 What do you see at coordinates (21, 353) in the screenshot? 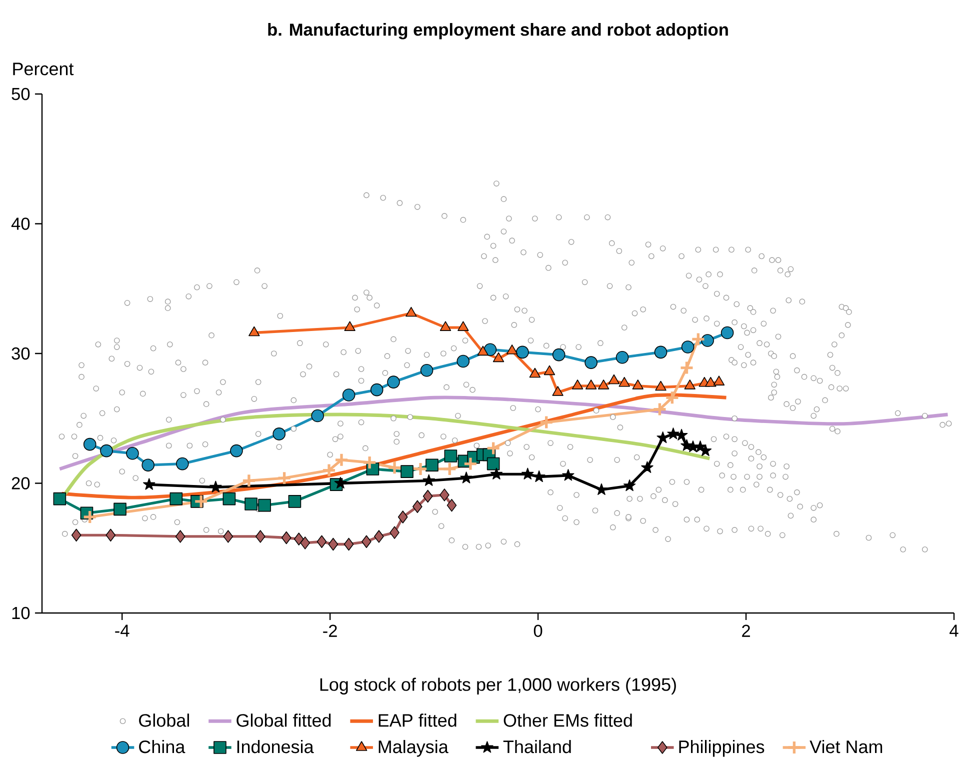
I see `y-tick-label: 30` at bounding box center [21, 353].